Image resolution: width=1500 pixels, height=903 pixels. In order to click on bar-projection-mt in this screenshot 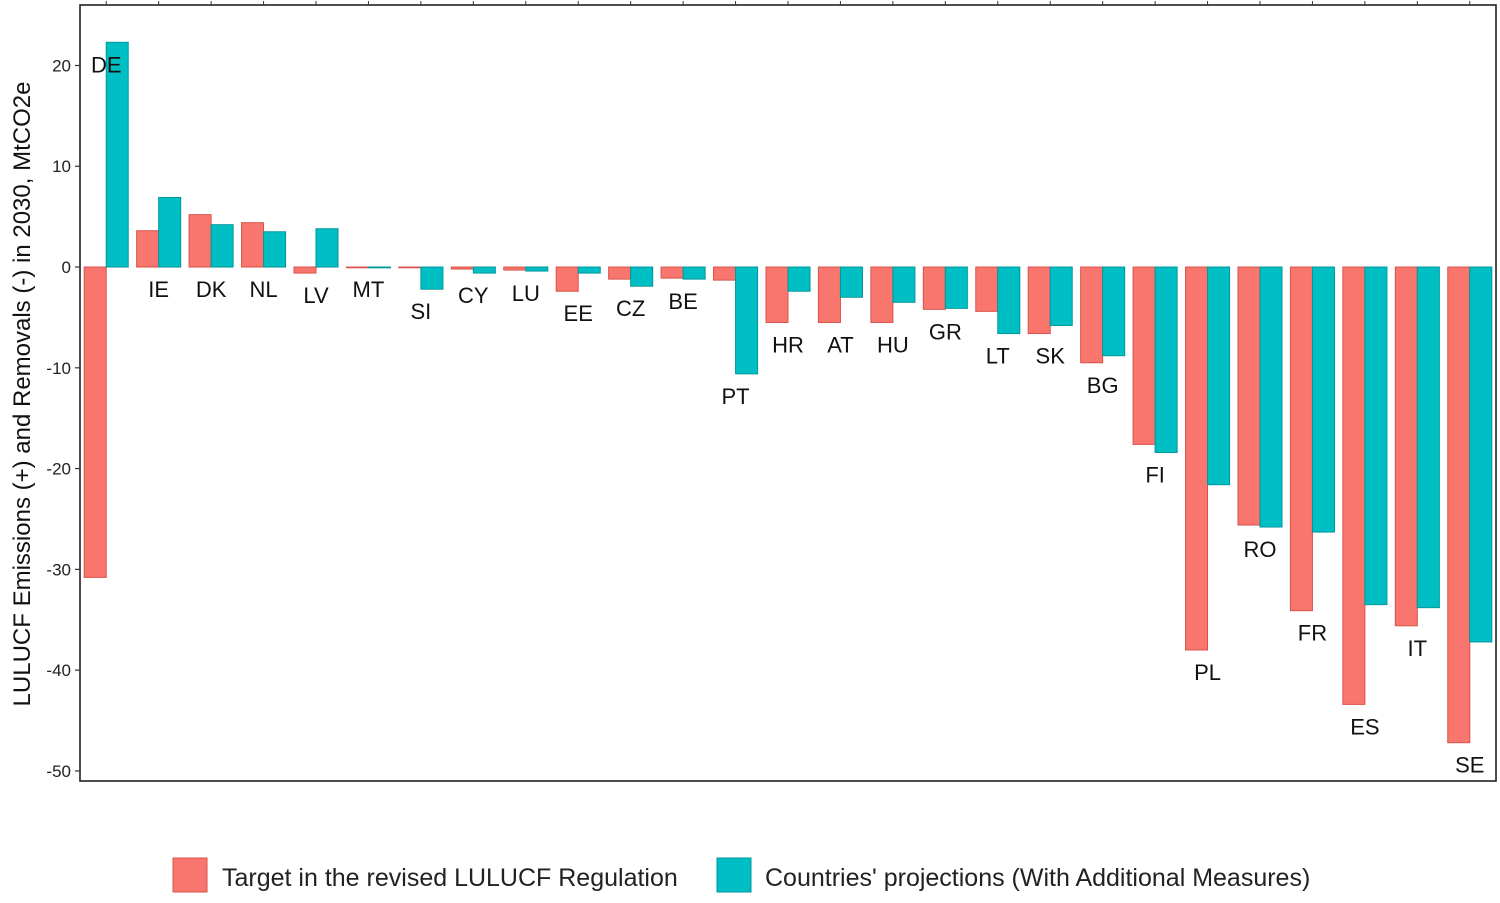, I will do `click(379, 267)`.